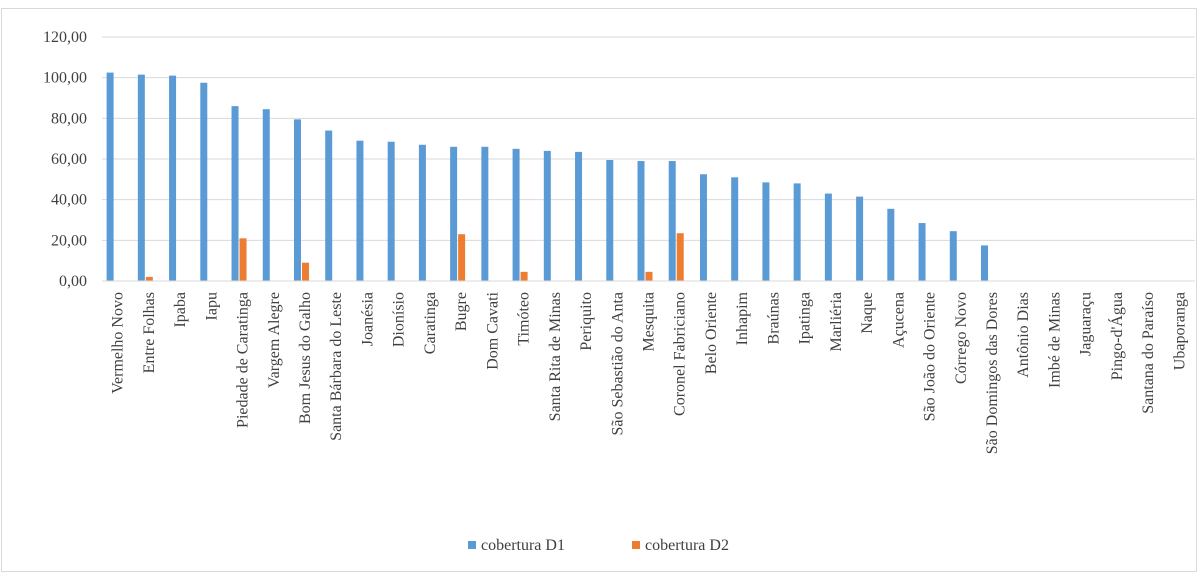  I want to click on y-axis-ticks: 0,00 20,00 40,00 60,00 80,00 100,00 120,00, so click(65, 159).